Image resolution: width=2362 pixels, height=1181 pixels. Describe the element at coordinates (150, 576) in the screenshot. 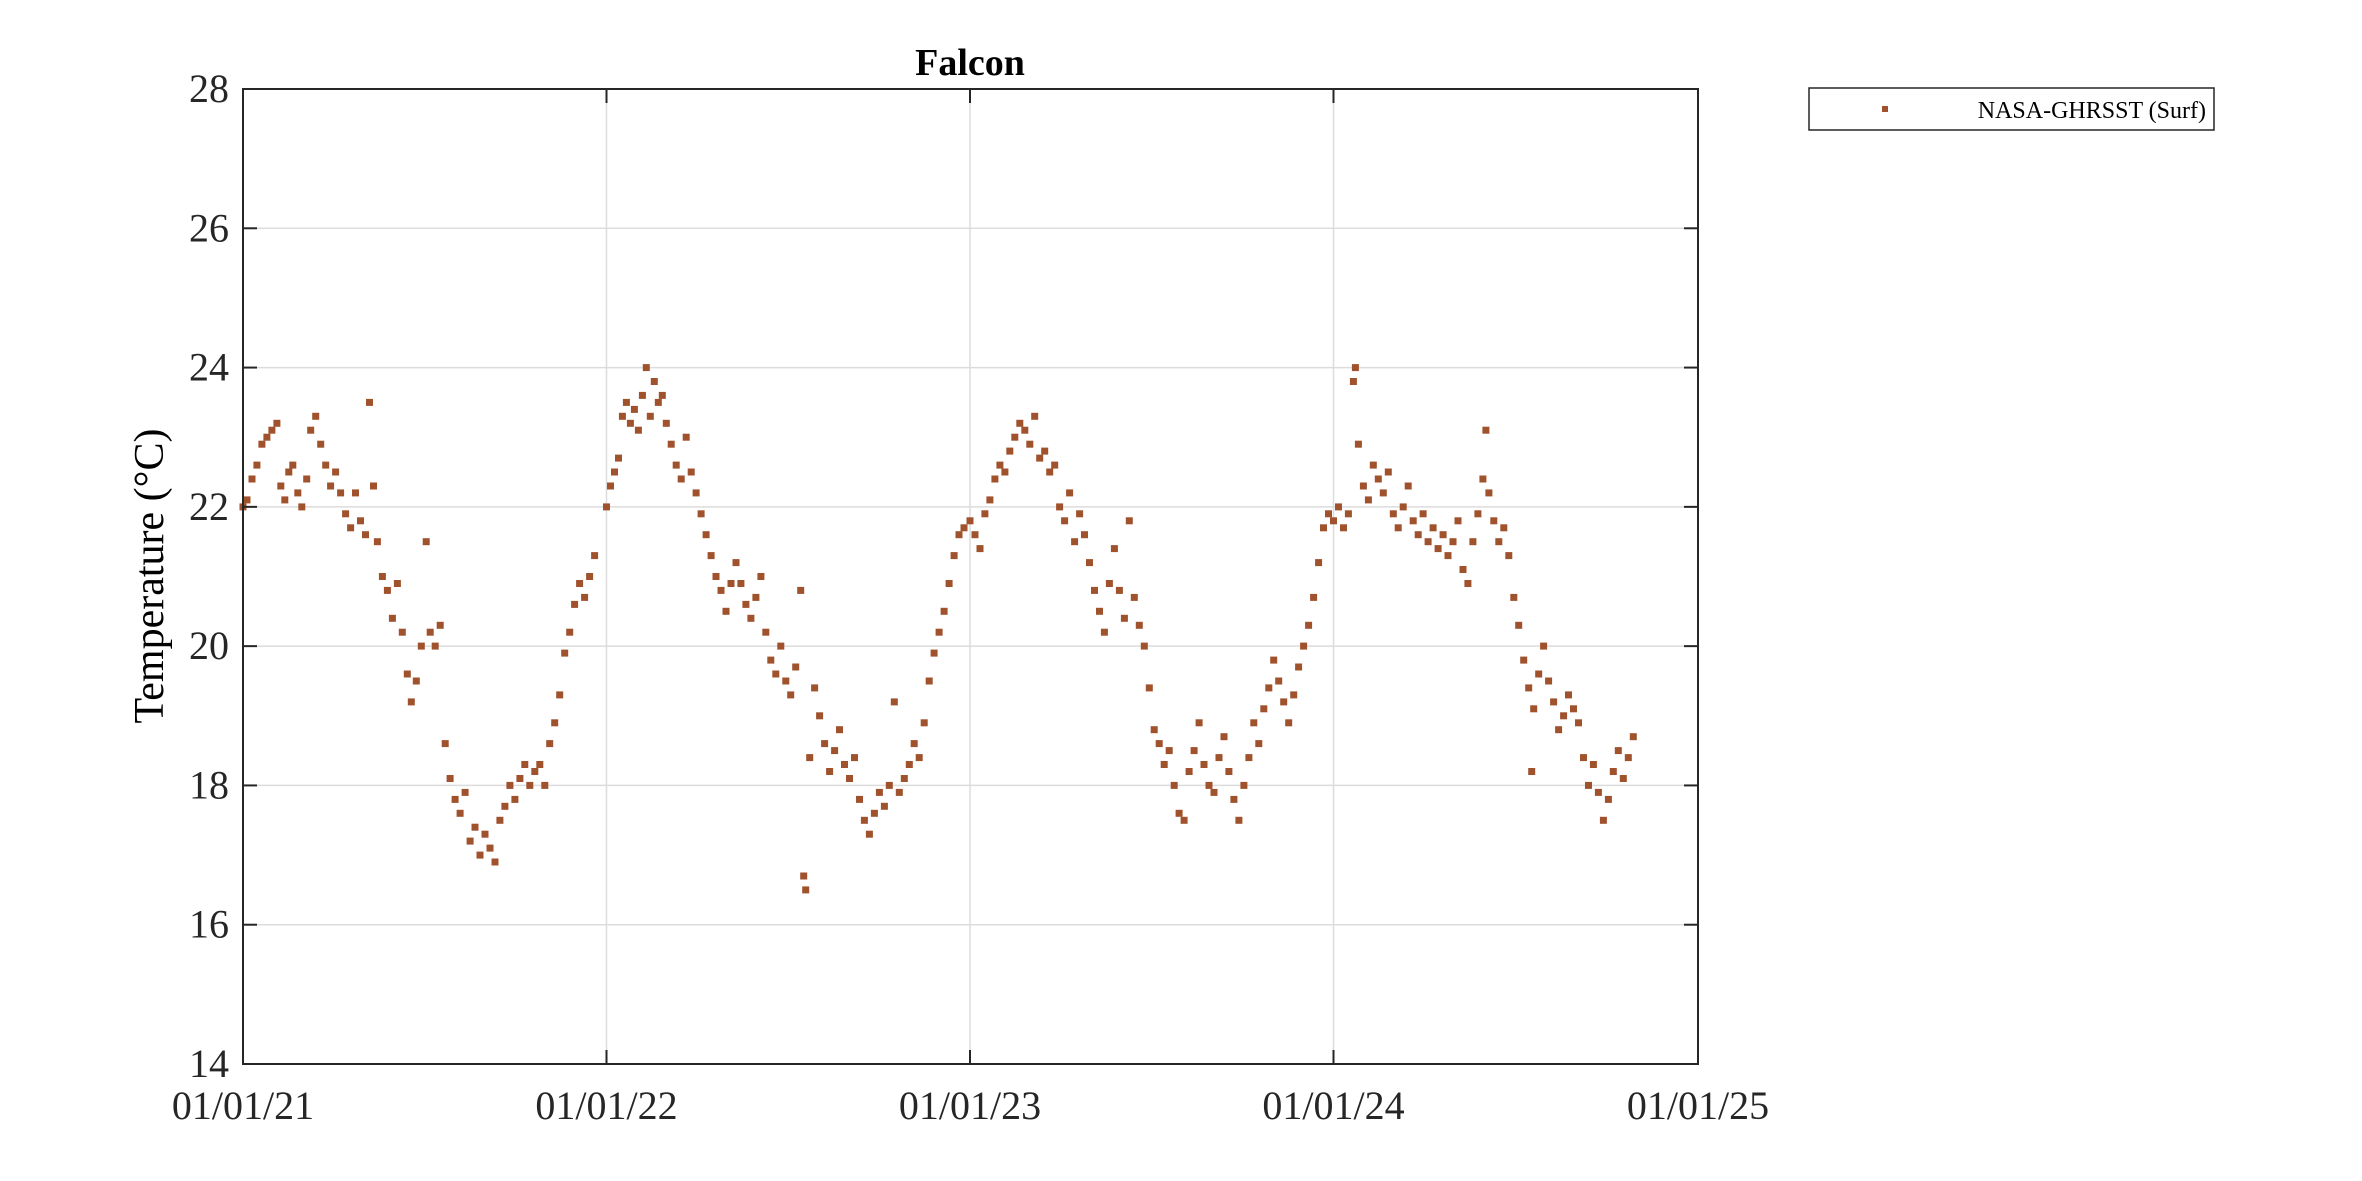

I see `y-axis-label: Temperature (°C)` at that location.